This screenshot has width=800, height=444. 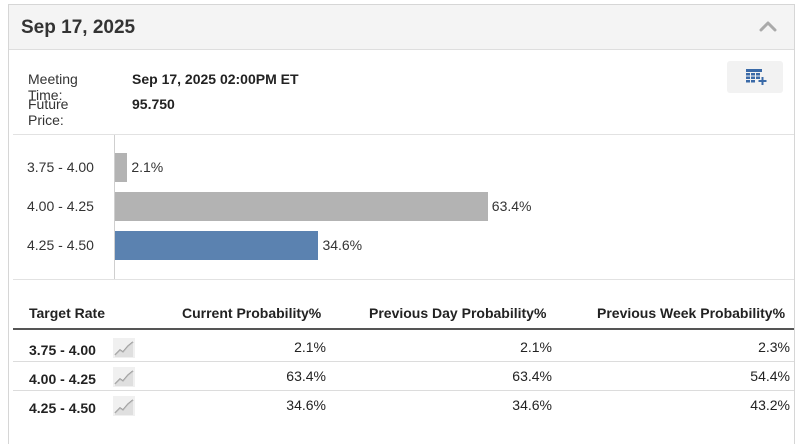 What do you see at coordinates (67, 313) in the screenshot?
I see `header-target-rate: Target Rate` at bounding box center [67, 313].